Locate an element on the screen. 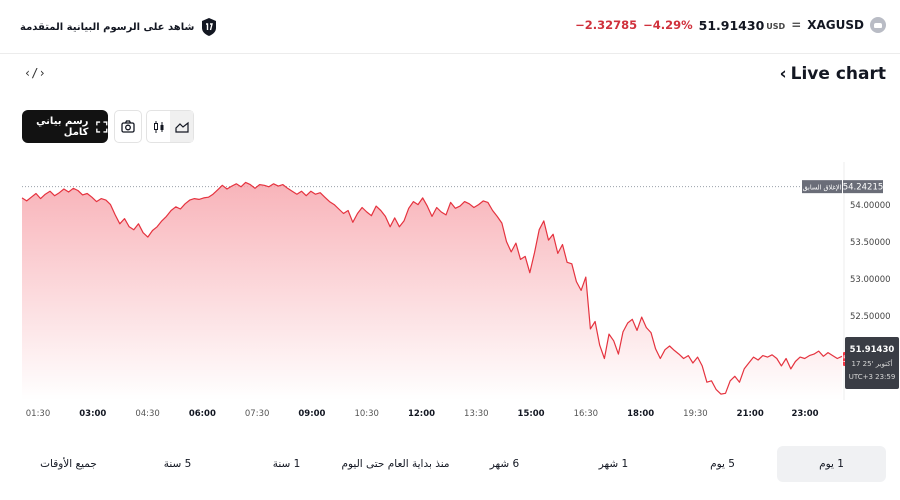 The height and width of the screenshot is (500, 900). x-tick-label: 07:30 is located at coordinates (257, 414).